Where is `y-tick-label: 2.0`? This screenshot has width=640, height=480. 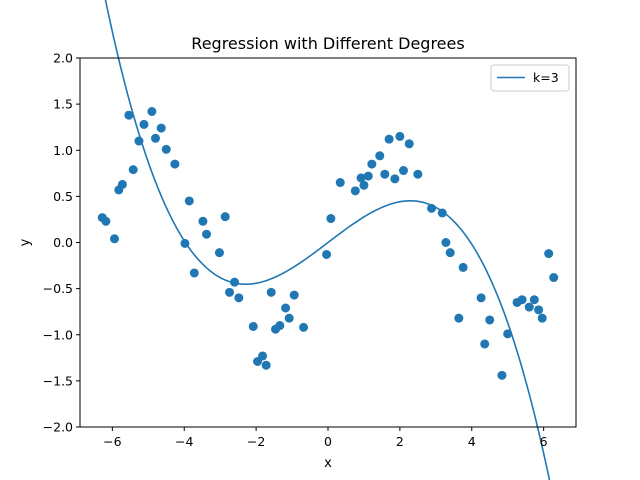
y-tick-label: 2.0 is located at coordinates (63, 58).